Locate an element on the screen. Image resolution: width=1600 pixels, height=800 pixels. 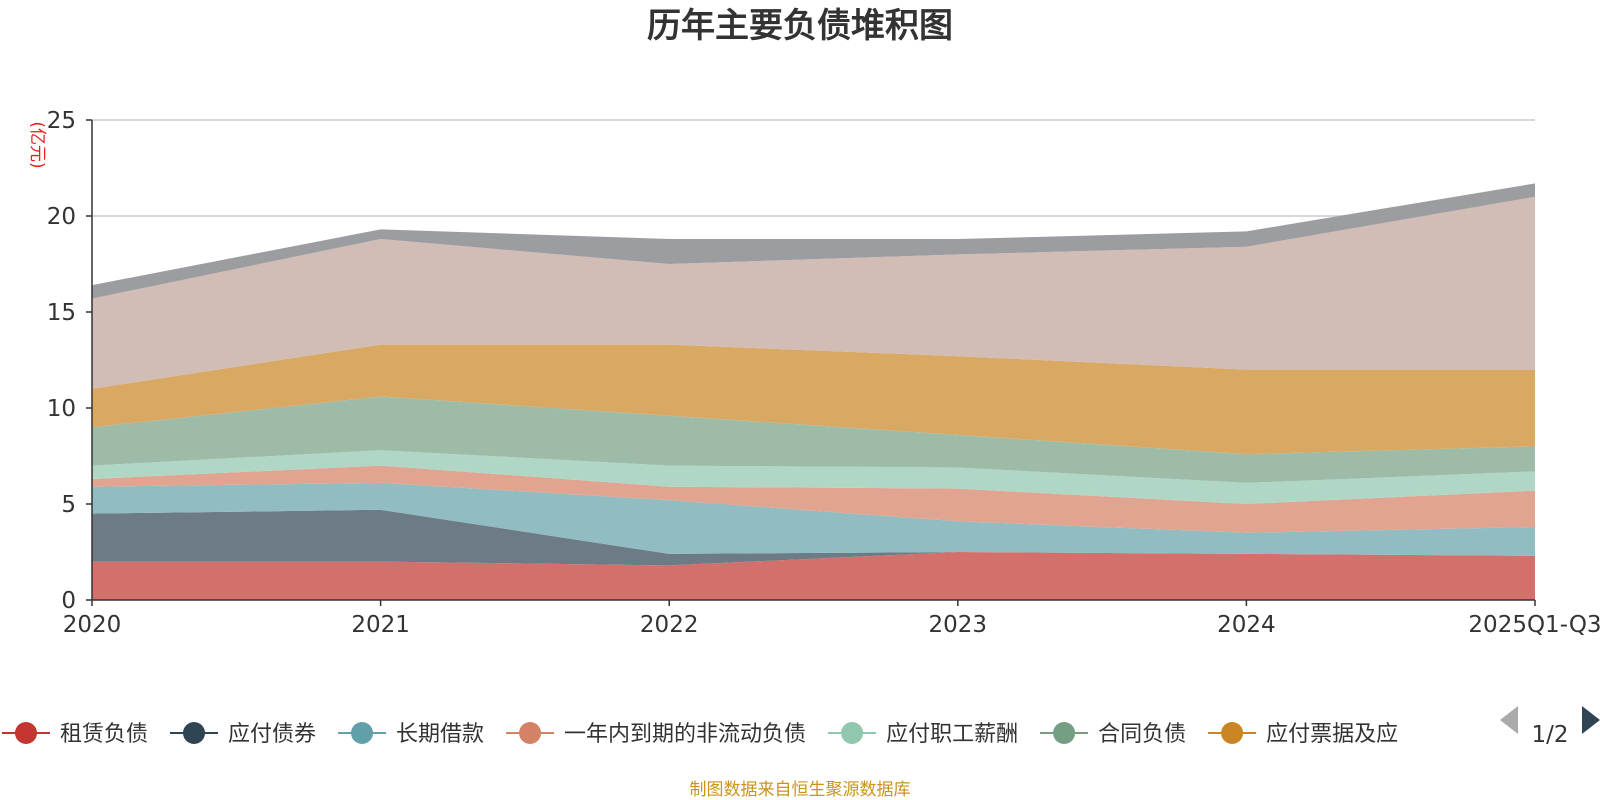
legend-item: 应付职工薪酬 is located at coordinates (923, 734).